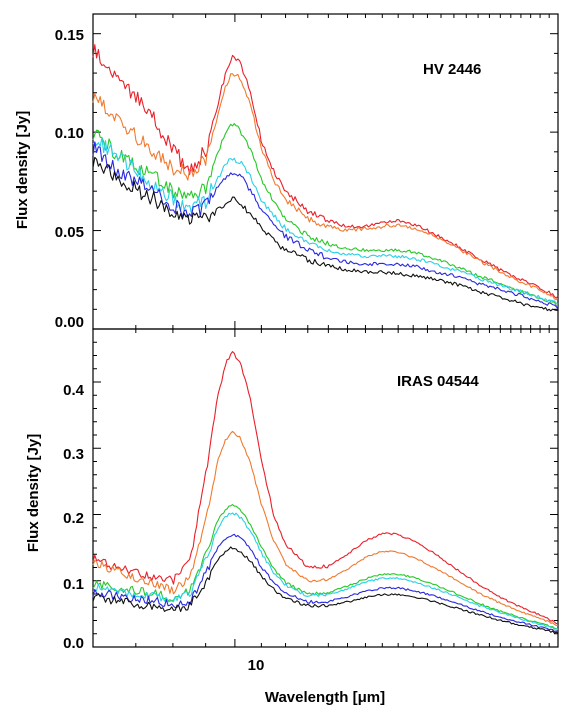 The width and height of the screenshot is (570, 715). Describe the element at coordinates (256, 665) in the screenshot. I see `panel-bottom-xtick-label: 10` at that location.